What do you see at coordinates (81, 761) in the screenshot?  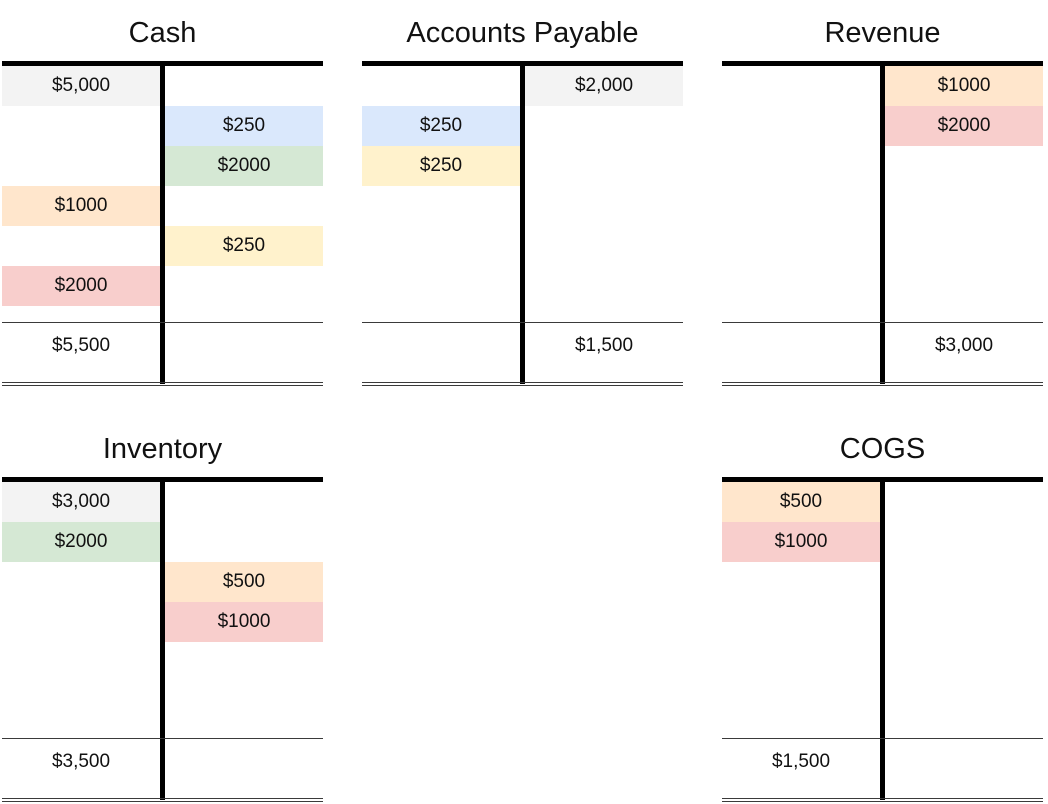 I see `balance-debit: $3,500` at bounding box center [81, 761].